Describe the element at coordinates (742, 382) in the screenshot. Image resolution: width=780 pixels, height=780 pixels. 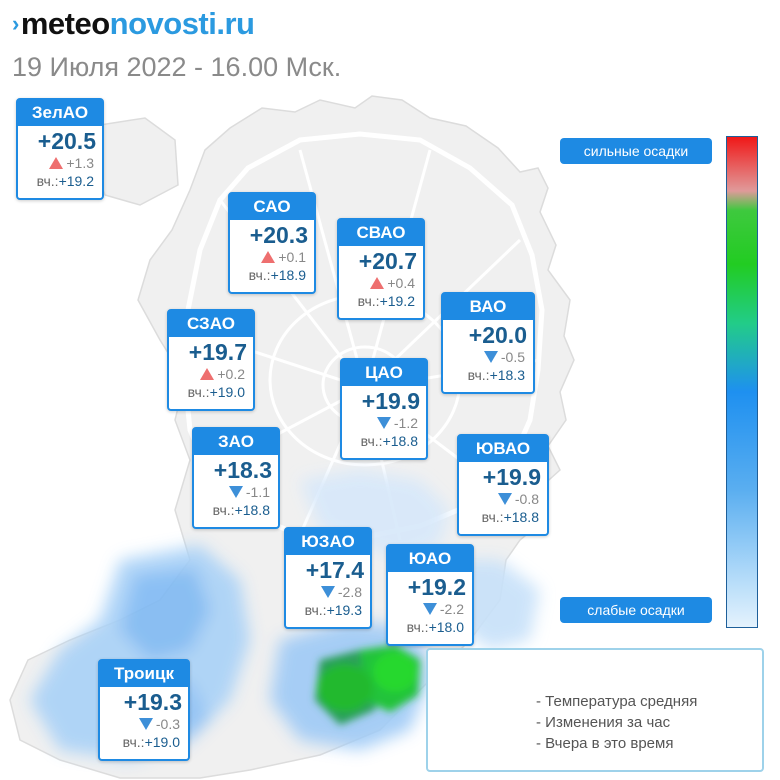
I see `precip-scale-bar` at that location.